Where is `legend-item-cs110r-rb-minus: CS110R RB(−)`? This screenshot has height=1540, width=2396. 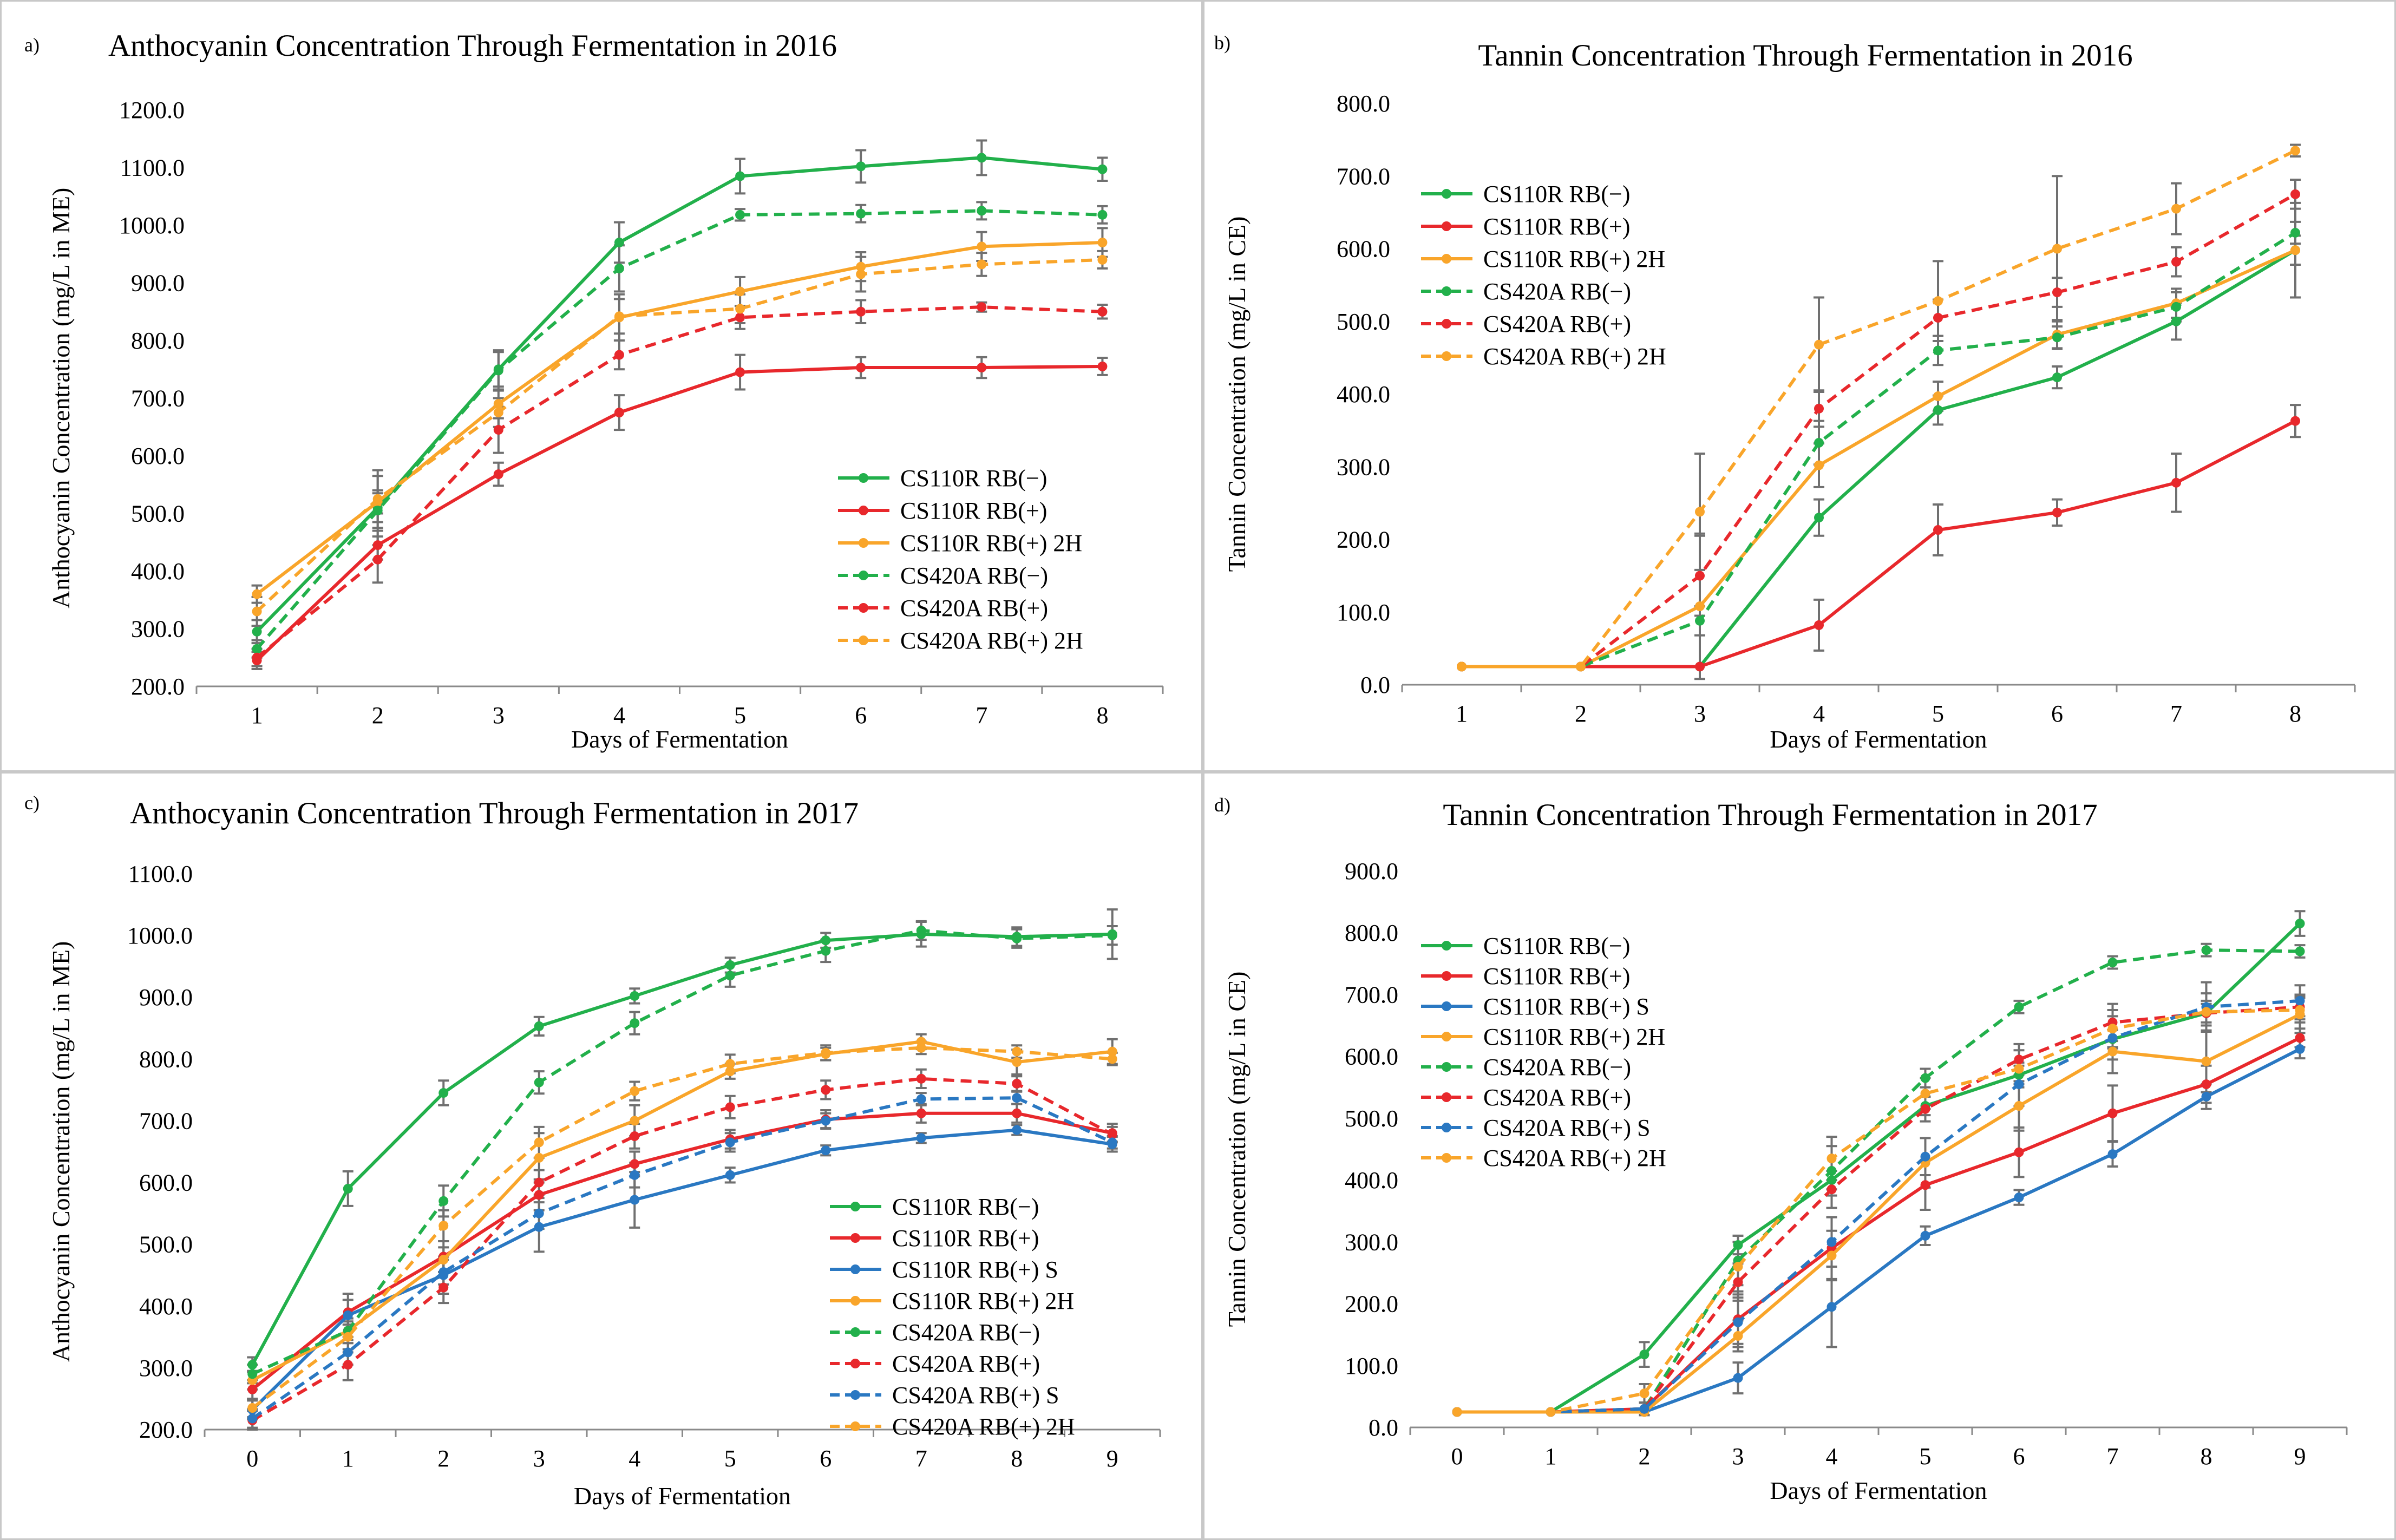
legend-item-cs110r-rb-minus: CS110R RB(−) is located at coordinates (1526, 194).